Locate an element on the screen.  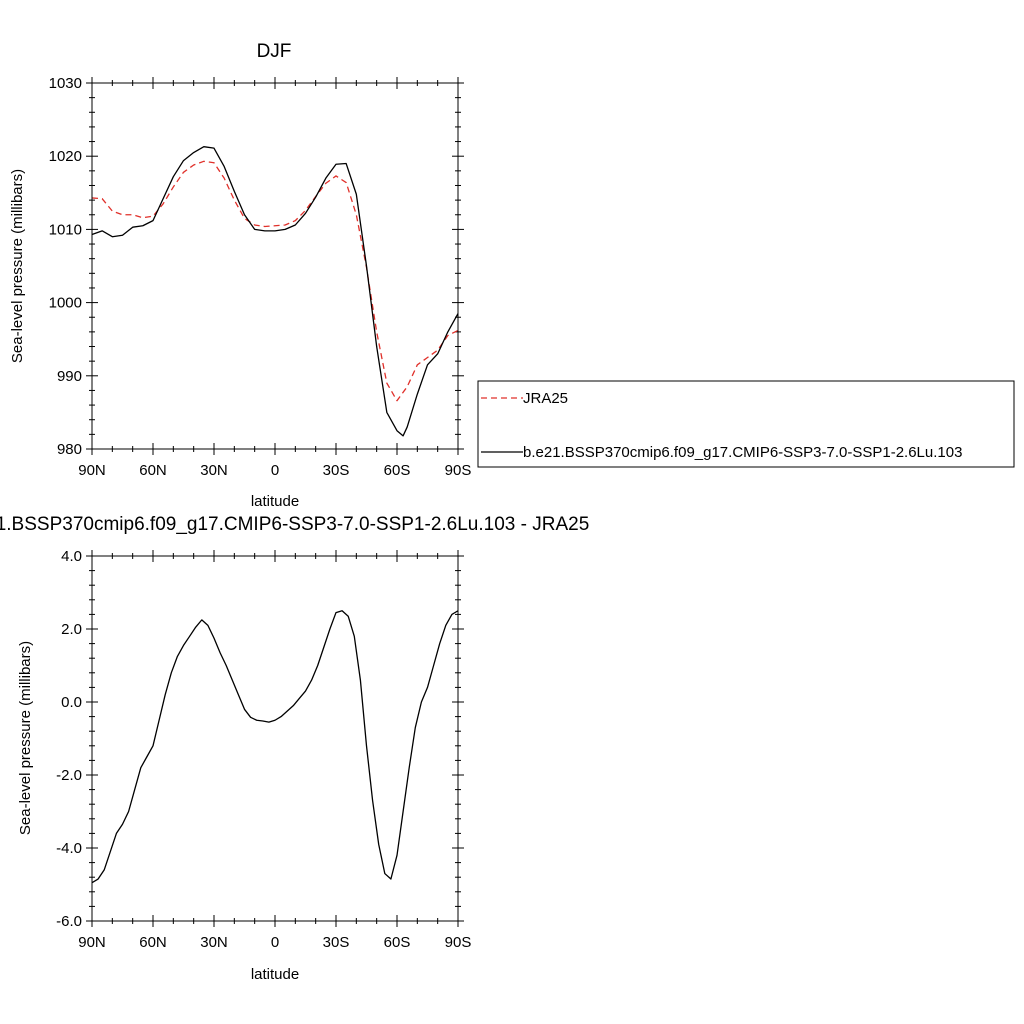
top-xtick-label: 0 is located at coordinates (275, 470).